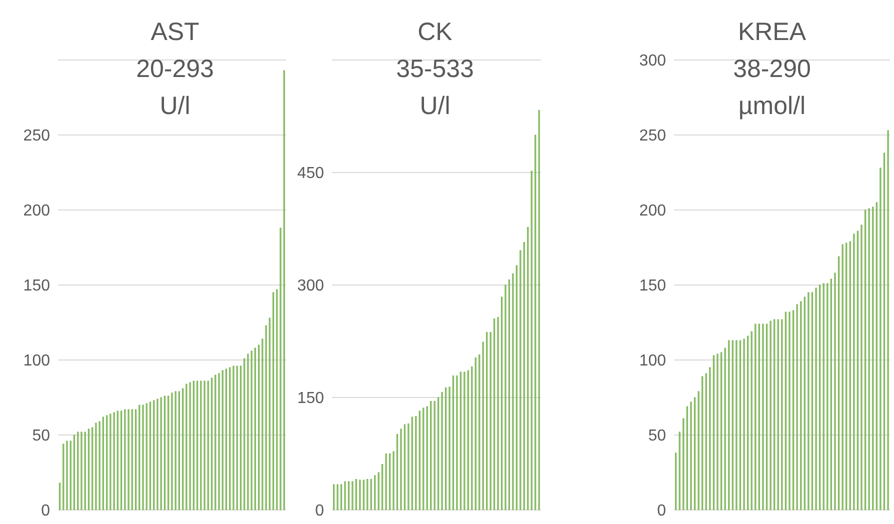  Describe the element at coordinates (772, 69) in the screenshot. I see `chart-title: KREA 38-290 µmol/l` at that location.